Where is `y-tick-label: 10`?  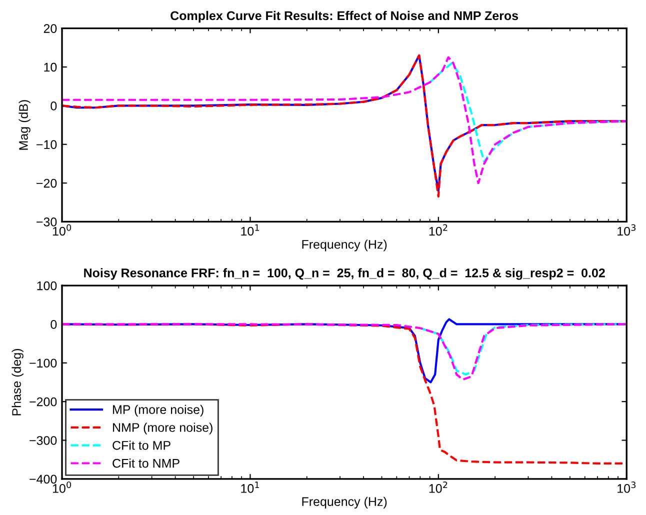 y-tick-label: 10 is located at coordinates (50, 67).